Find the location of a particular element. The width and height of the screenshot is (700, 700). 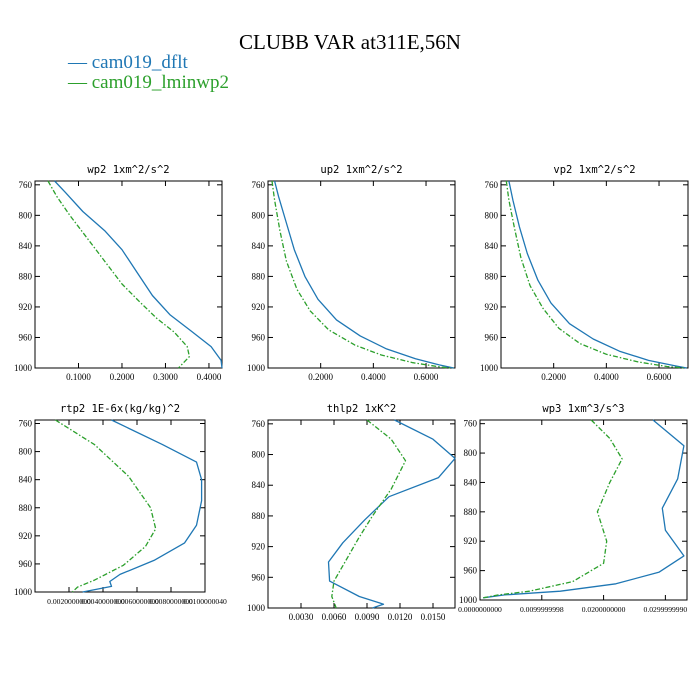

panel-title: thlp2 1xK^2 is located at coordinates (362, 409).